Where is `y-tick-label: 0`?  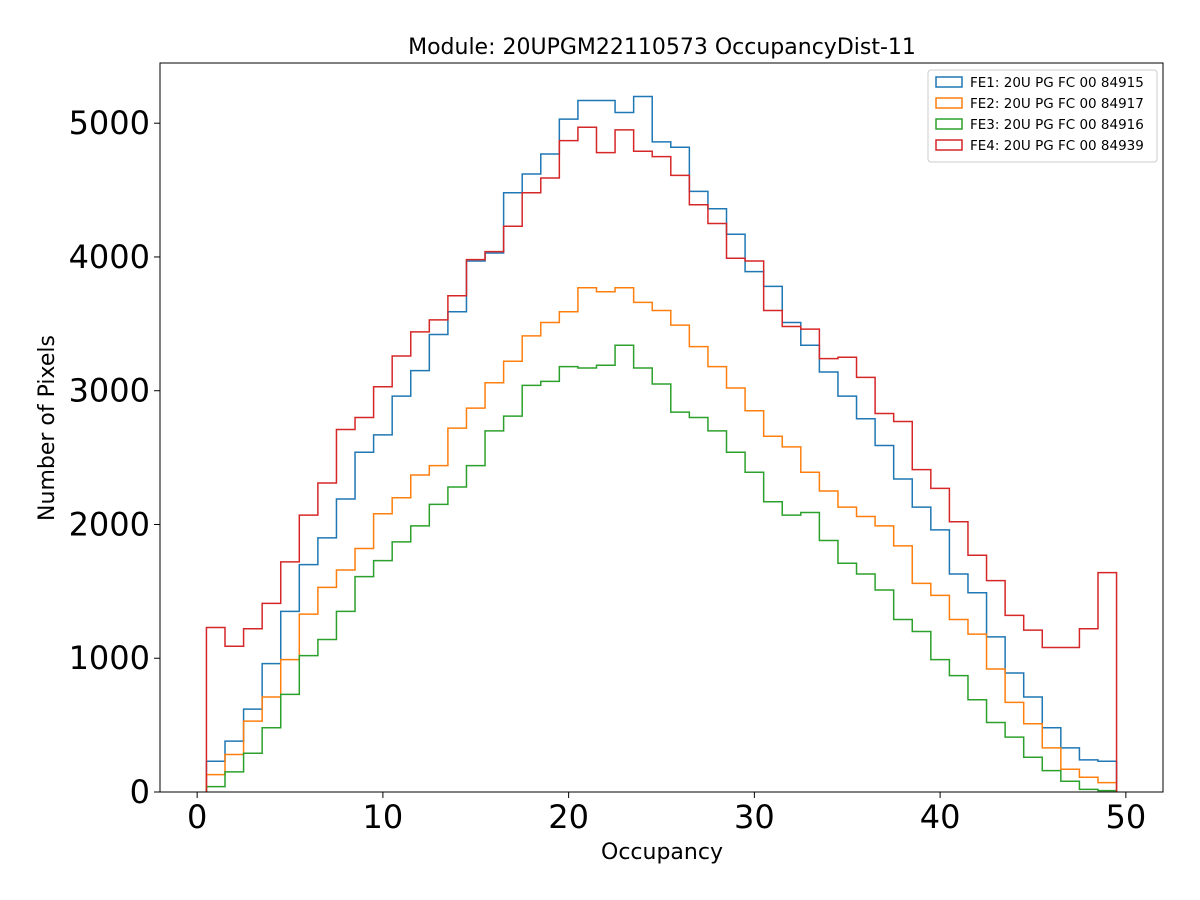 y-tick-label: 0 is located at coordinates (140, 792).